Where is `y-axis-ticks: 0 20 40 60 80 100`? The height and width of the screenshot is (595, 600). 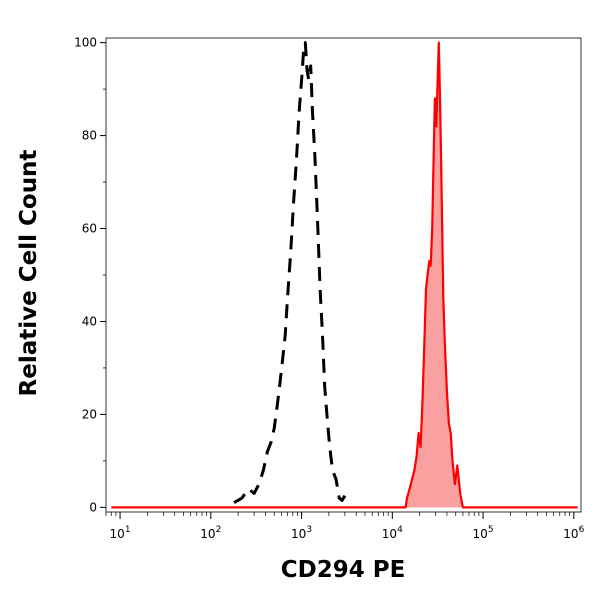
y-axis-ticks: 0 20 40 60 80 100 is located at coordinates (90, 275).